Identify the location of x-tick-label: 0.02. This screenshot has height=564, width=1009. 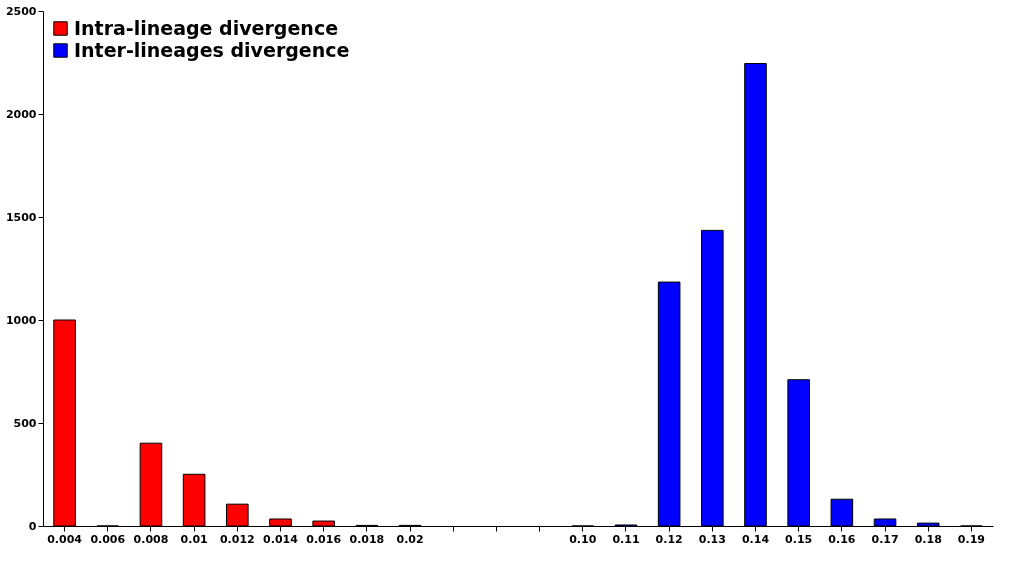
(410, 539).